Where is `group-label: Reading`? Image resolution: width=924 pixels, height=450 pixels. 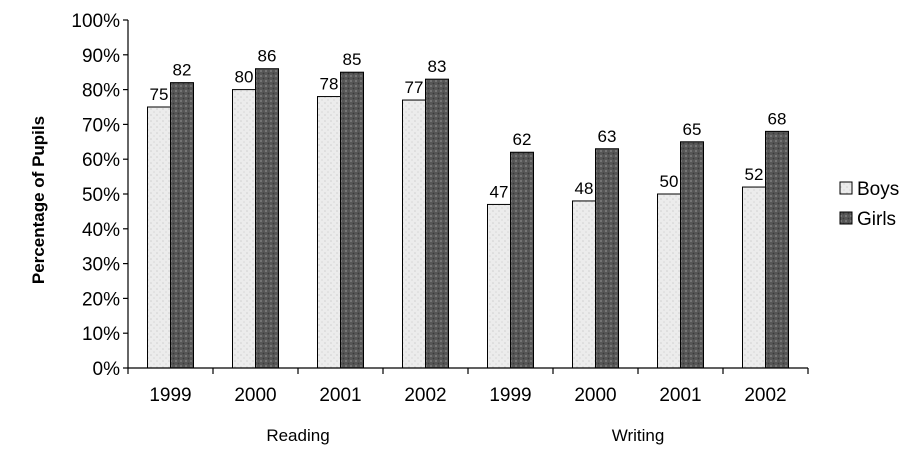
group-label: Reading is located at coordinates (297, 435).